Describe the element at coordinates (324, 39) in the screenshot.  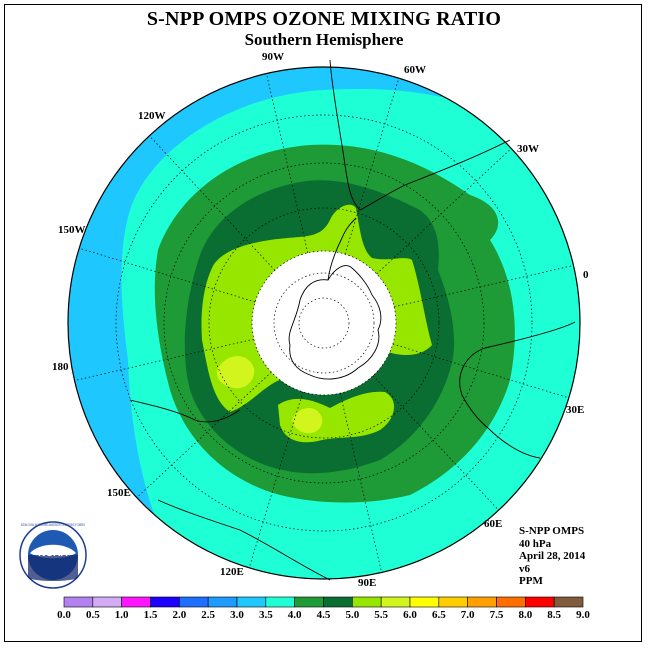
I see `map-subtitle: Southern Hemisphere` at that location.